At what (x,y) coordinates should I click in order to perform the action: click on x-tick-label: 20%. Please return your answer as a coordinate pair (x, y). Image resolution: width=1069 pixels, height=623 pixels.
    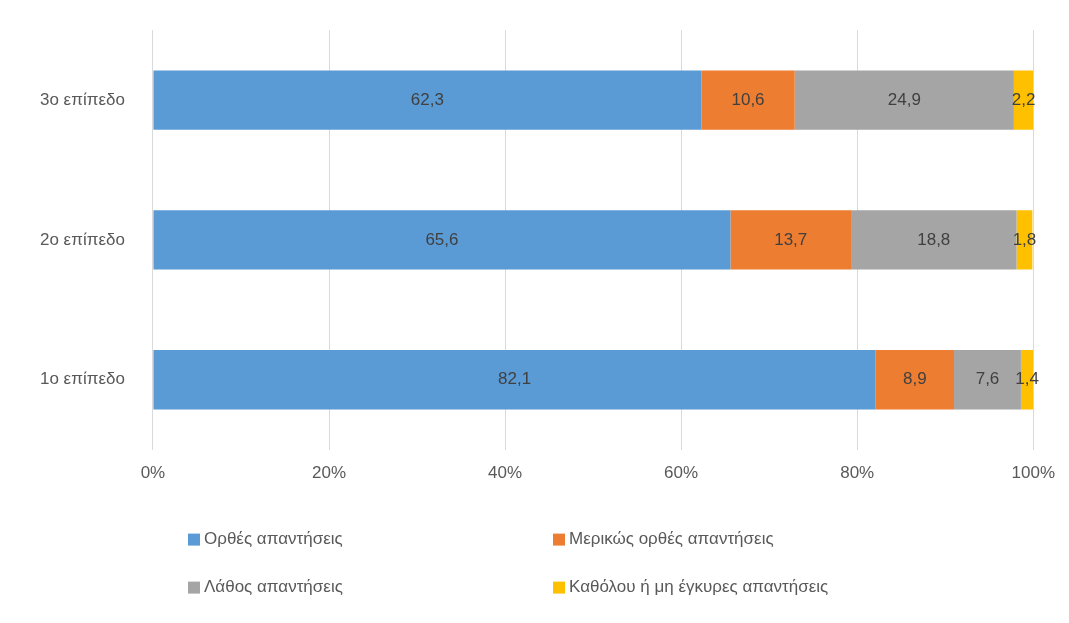
    Looking at the image, I should click on (329, 473).